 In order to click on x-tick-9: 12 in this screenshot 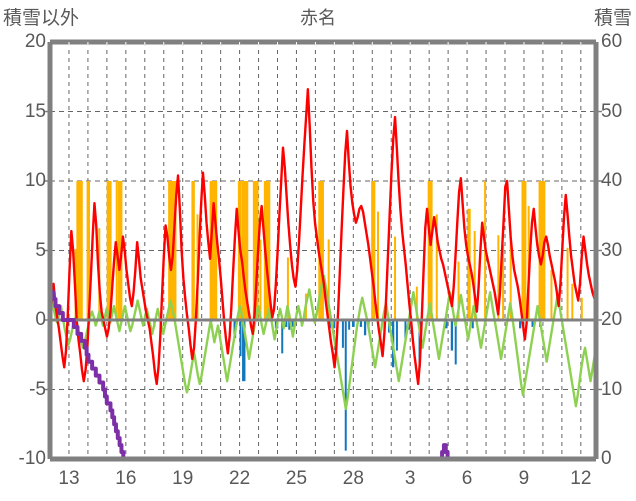, I will do `click(581, 478)`.